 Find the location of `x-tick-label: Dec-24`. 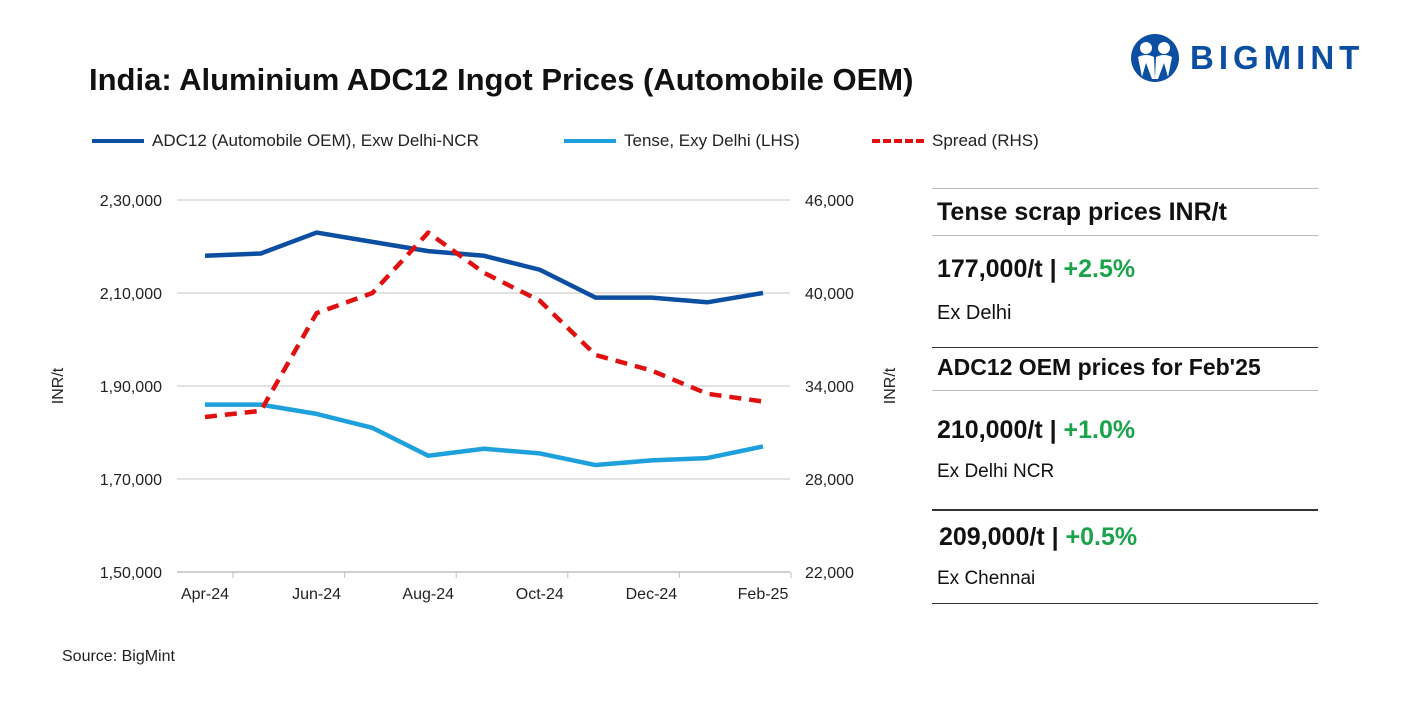

x-tick-label: Dec-24 is located at coordinates (652, 594).